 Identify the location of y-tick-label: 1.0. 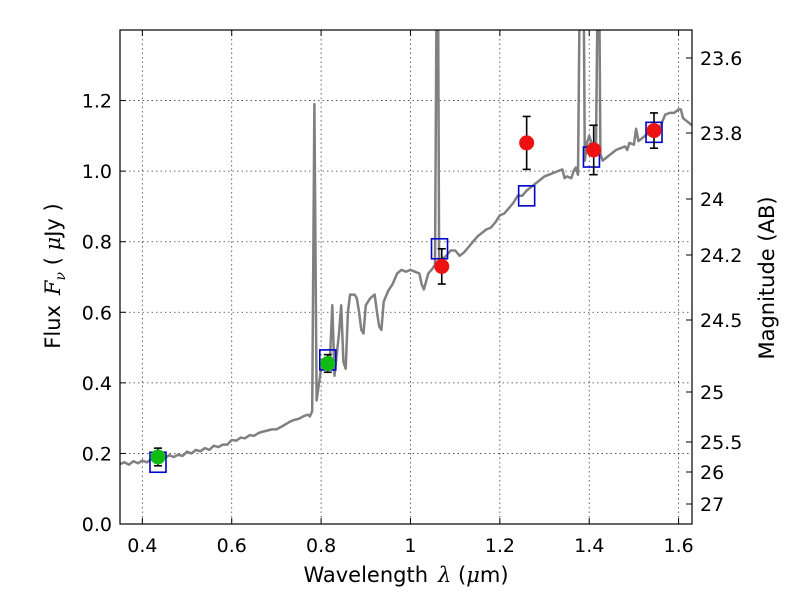
(97, 172).